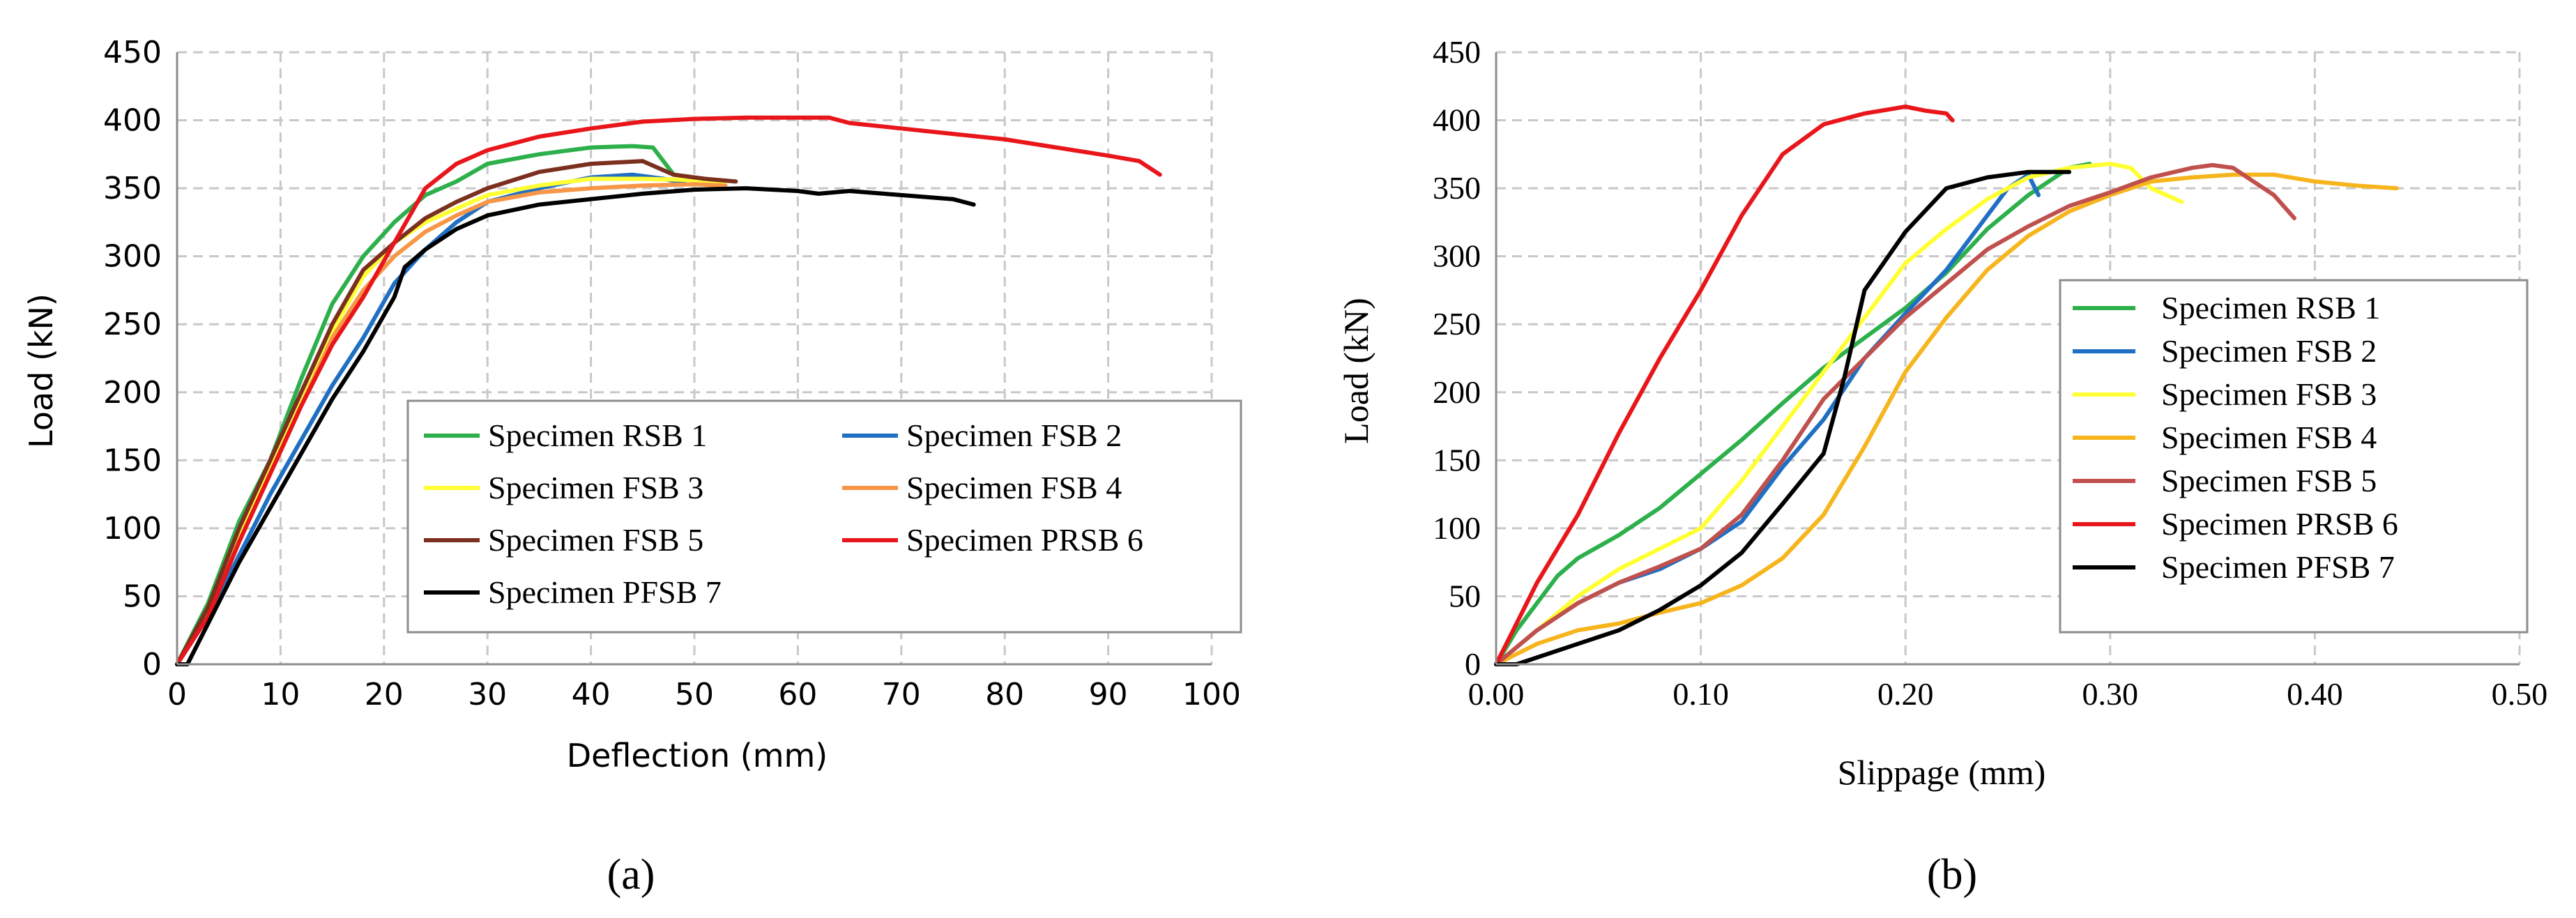 This screenshot has width=2576, height=918. What do you see at coordinates (595, 540) in the screenshot?
I see `panel-a-legend-label-5: Specimen FSB 5` at bounding box center [595, 540].